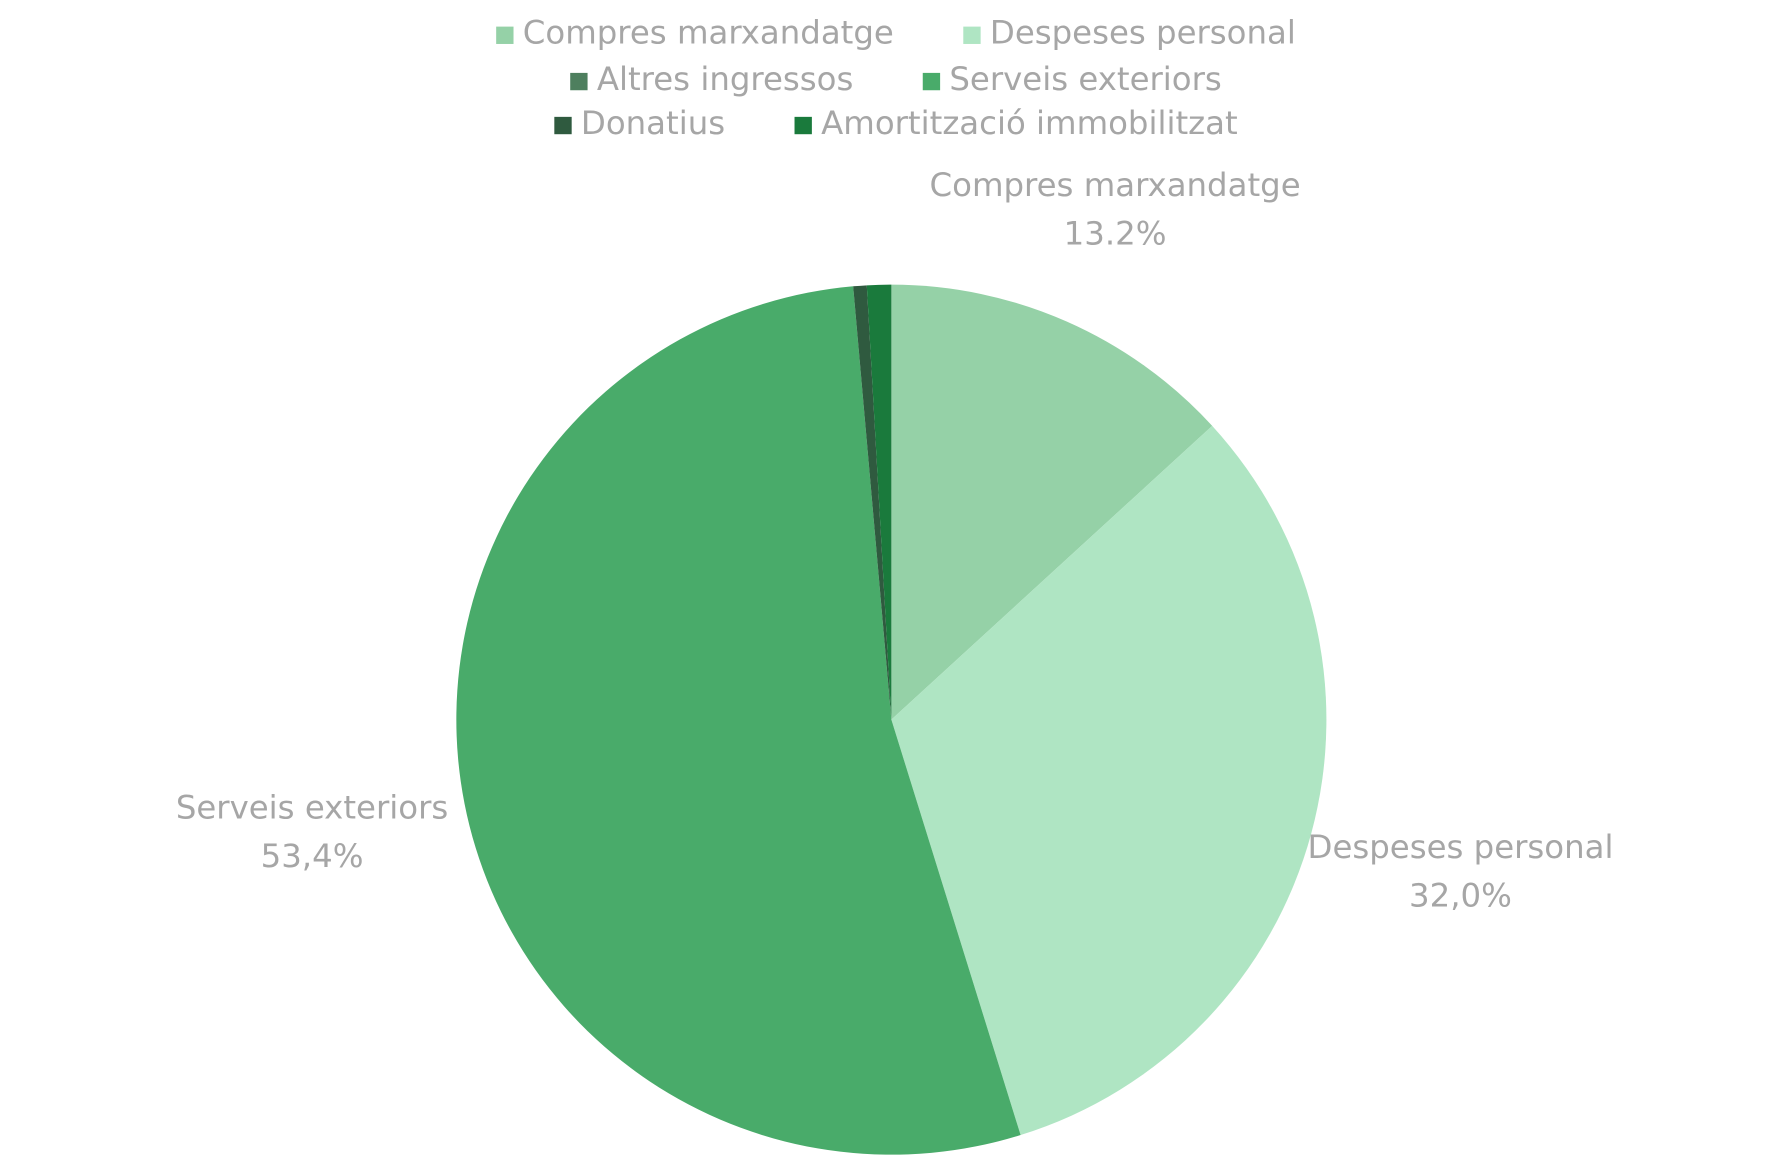  Describe the element at coordinates (725, 79) in the screenshot. I see `legend-label: Altres ingressos` at that location.